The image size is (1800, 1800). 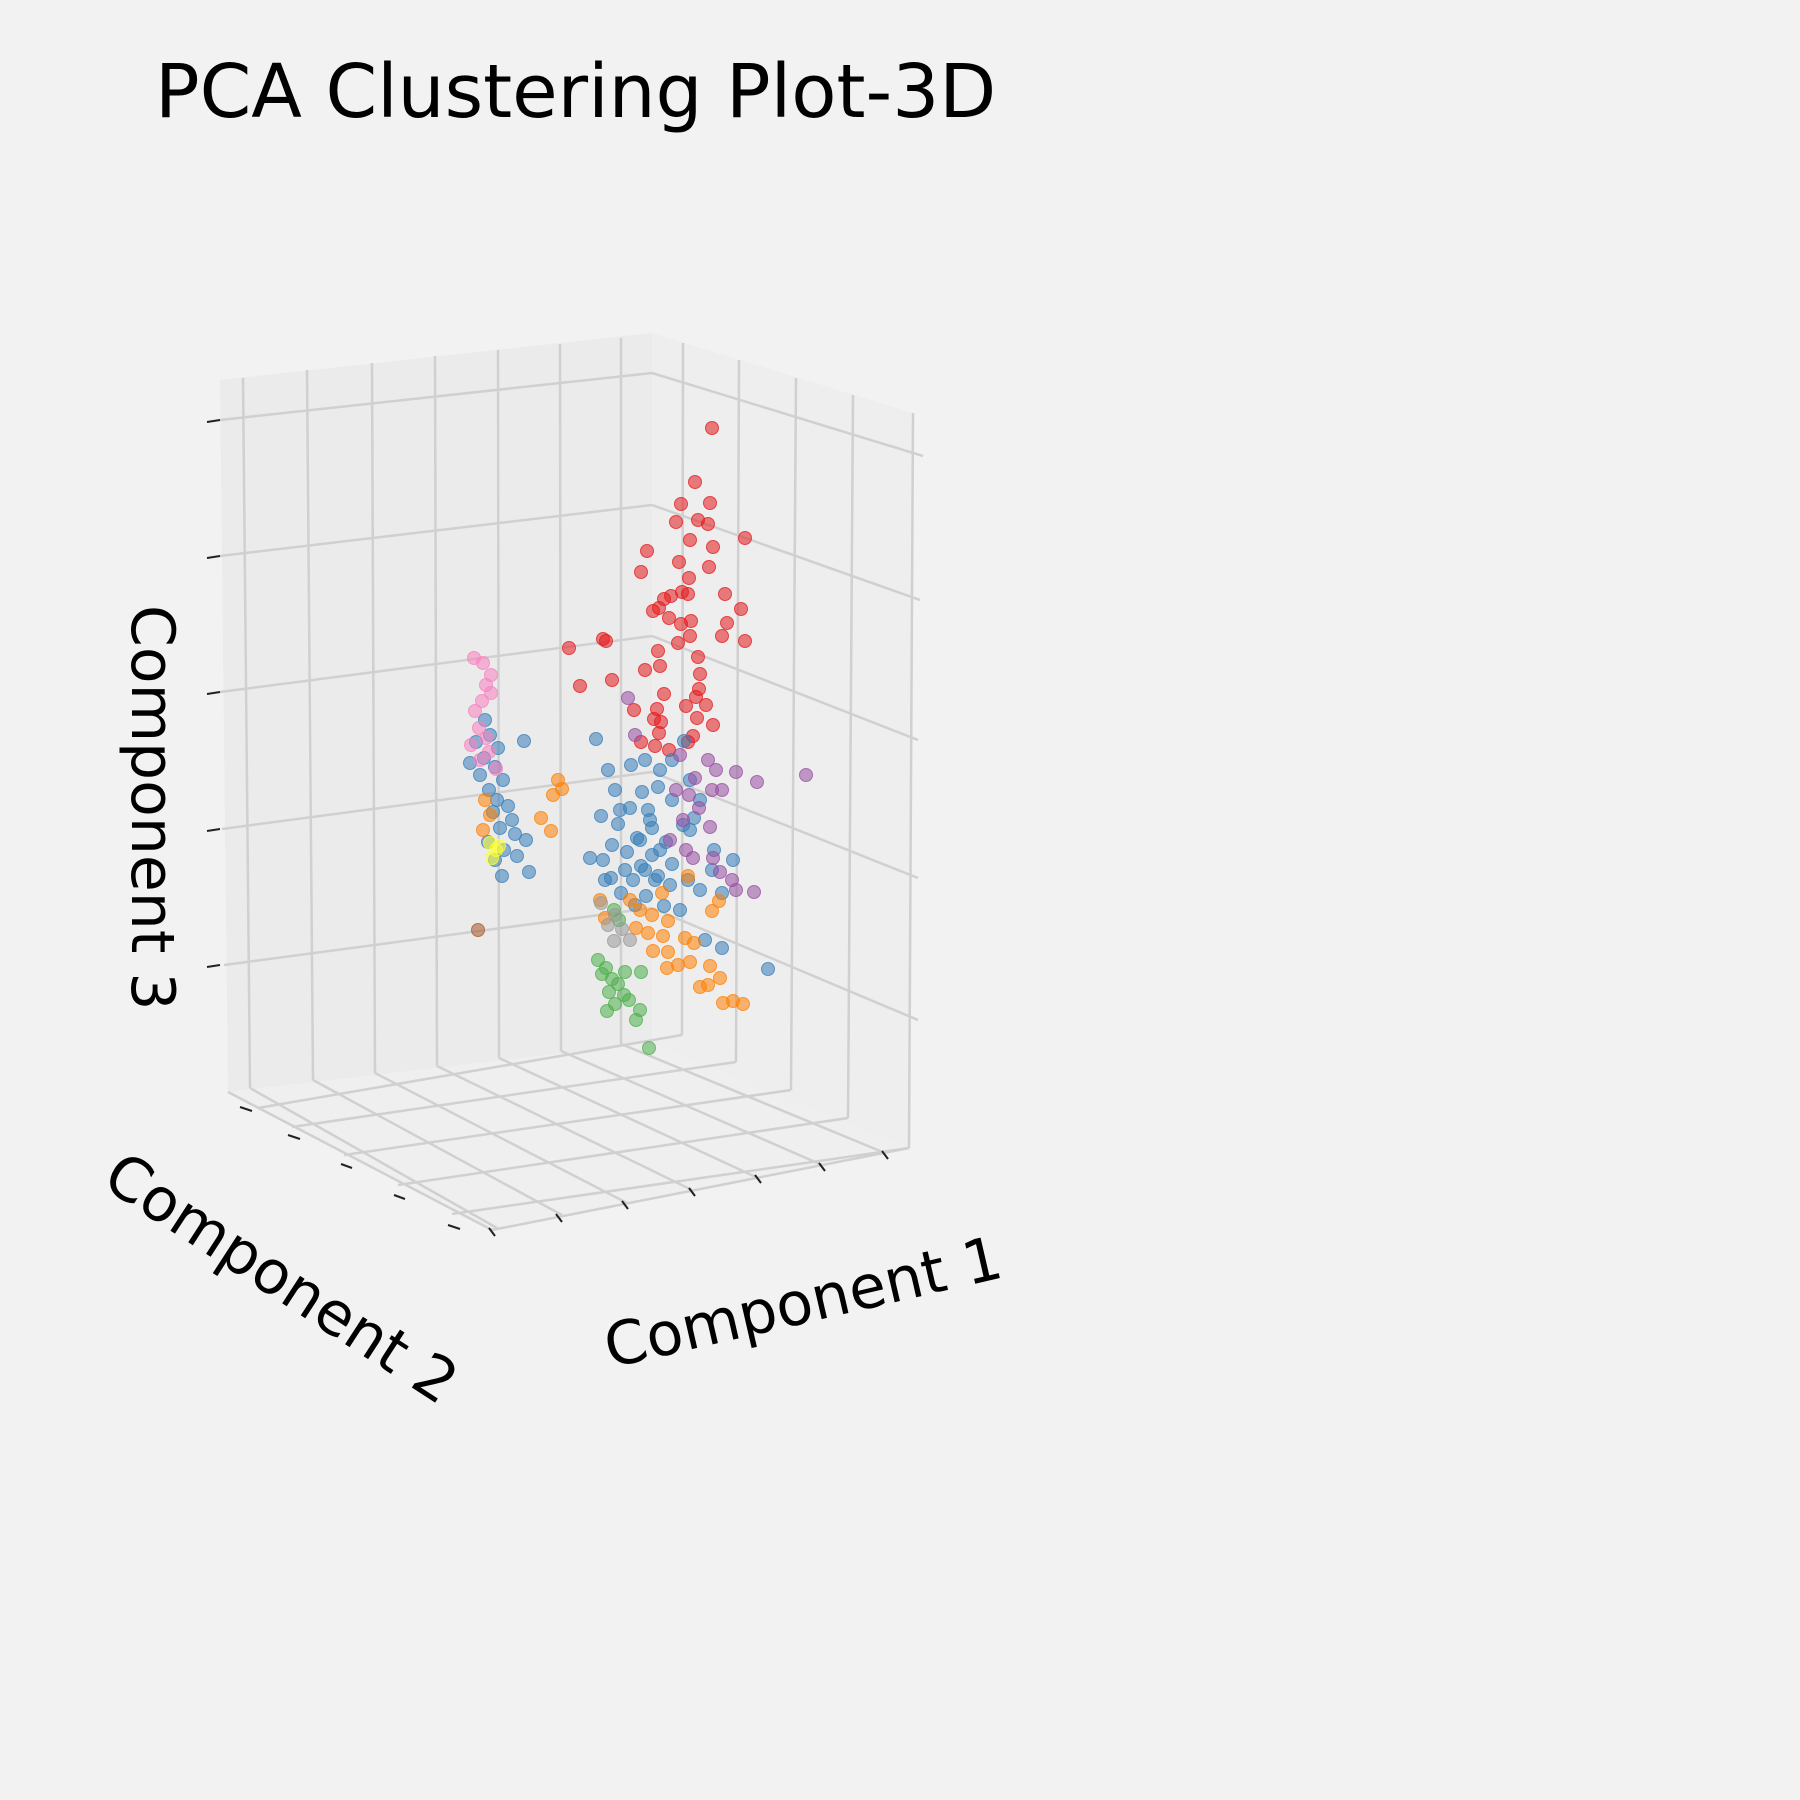 I want to click on side-horizontal-gridline, so click(x=787, y=414).